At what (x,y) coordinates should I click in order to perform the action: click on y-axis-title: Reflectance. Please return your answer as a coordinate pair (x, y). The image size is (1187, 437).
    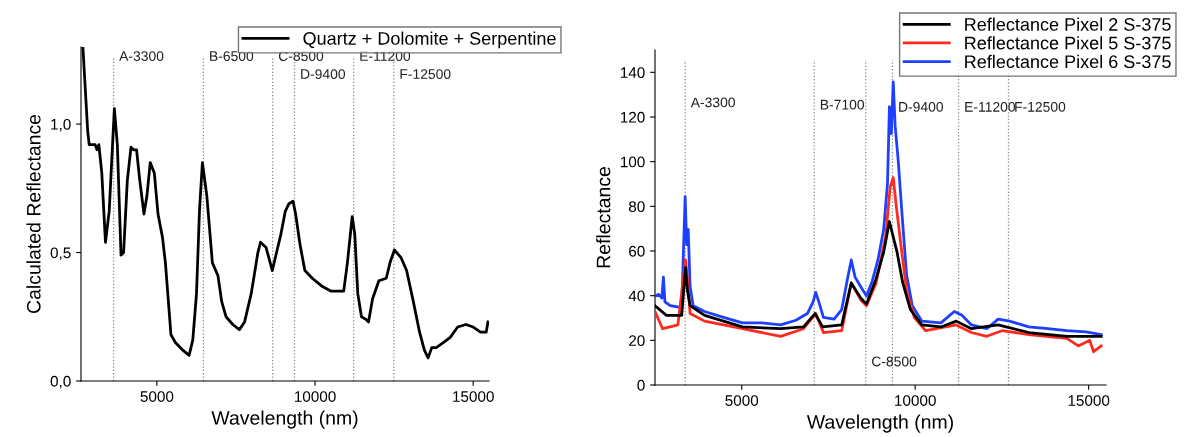
    Looking at the image, I should click on (603, 217).